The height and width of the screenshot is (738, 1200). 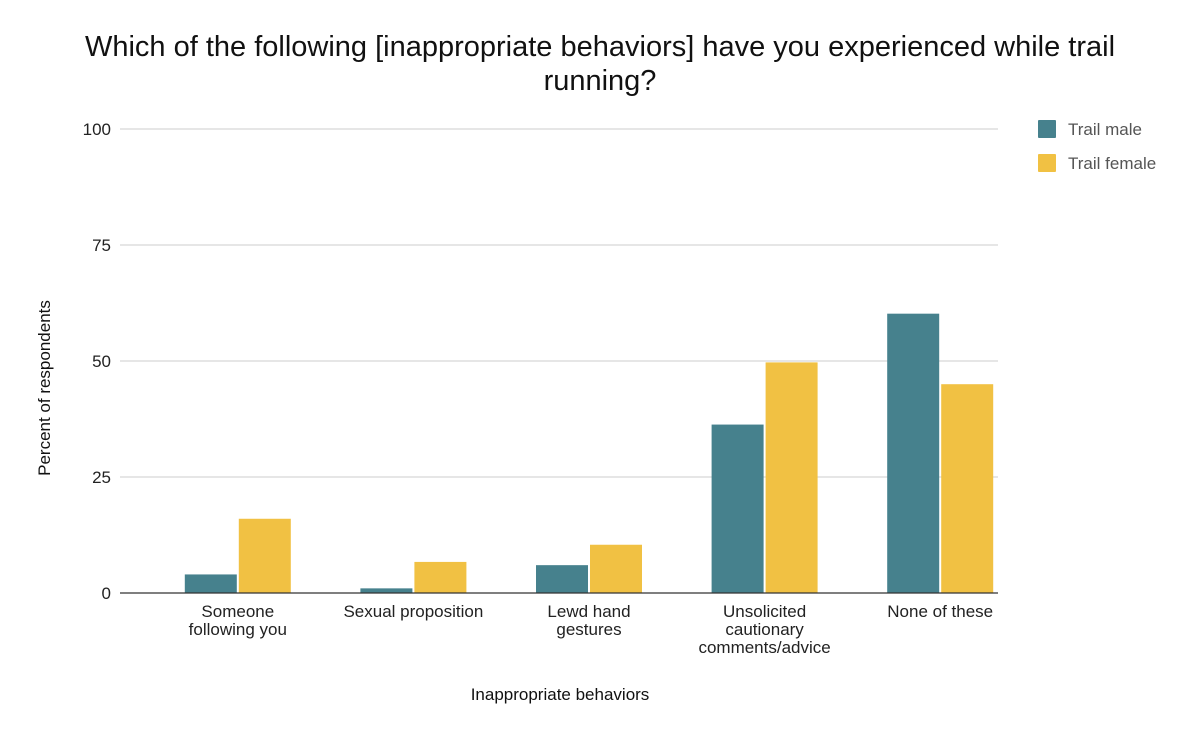 I want to click on x-axis-title: Inappropriate behaviors, so click(x=560, y=694).